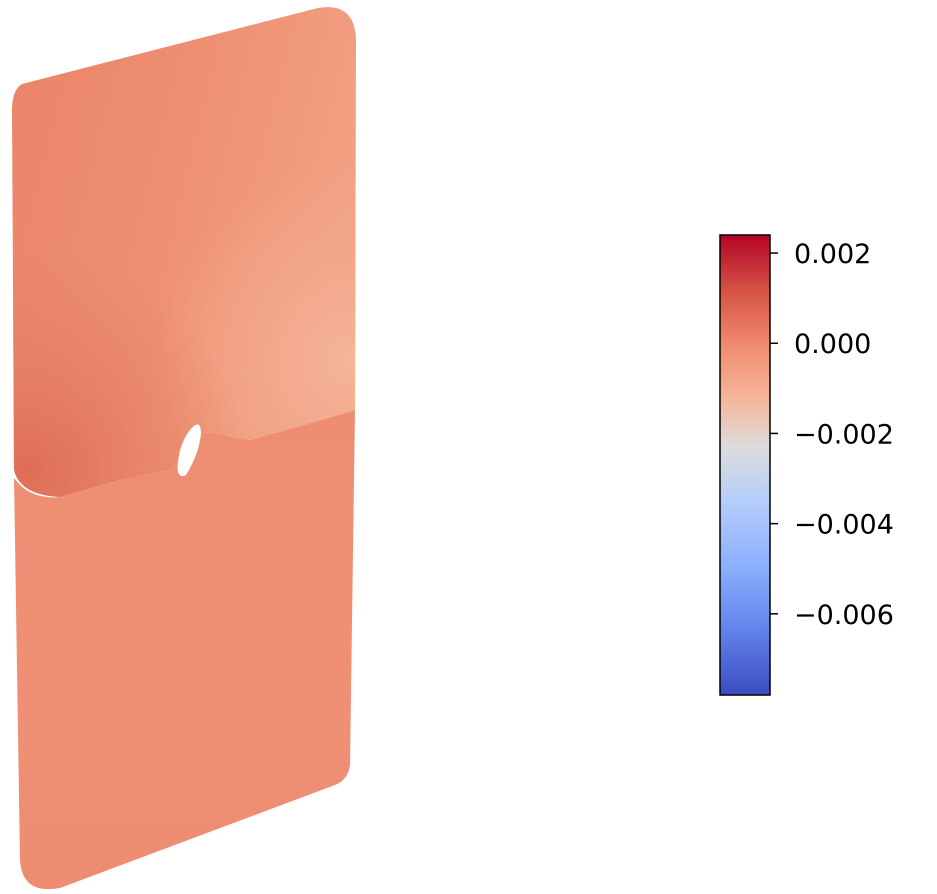 The height and width of the screenshot is (894, 937). I want to click on colorbar-tick-label: 0.002, so click(832, 254).